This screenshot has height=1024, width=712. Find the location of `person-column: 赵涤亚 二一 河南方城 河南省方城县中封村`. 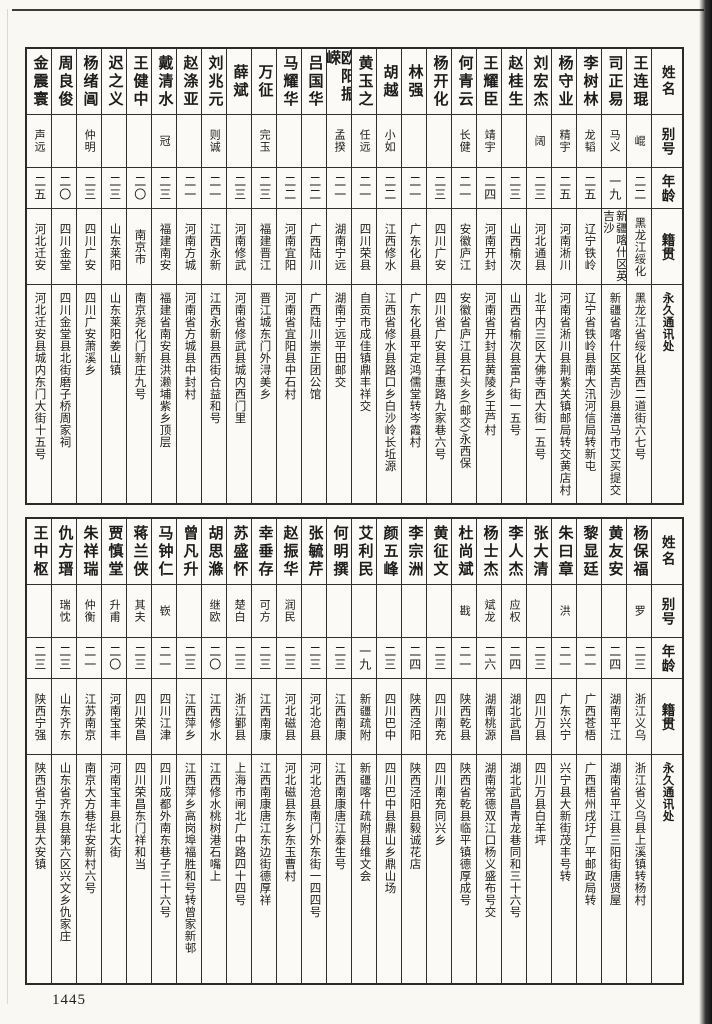

person-column: 赵涤亚 二一 河南方城 河南省方城县中封村 is located at coordinates (188, 276).